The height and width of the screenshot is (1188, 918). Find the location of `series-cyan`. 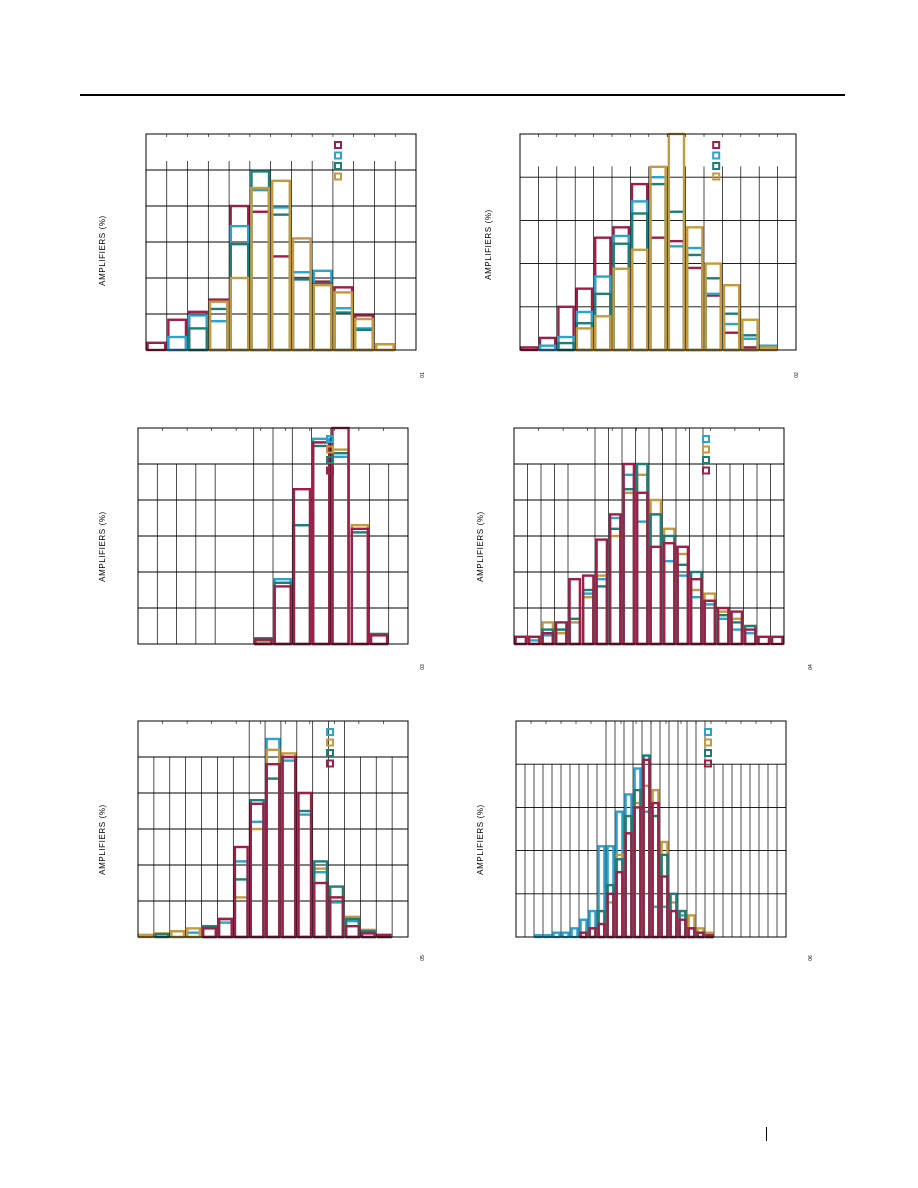

series-cyan is located at coordinates (302, 541).